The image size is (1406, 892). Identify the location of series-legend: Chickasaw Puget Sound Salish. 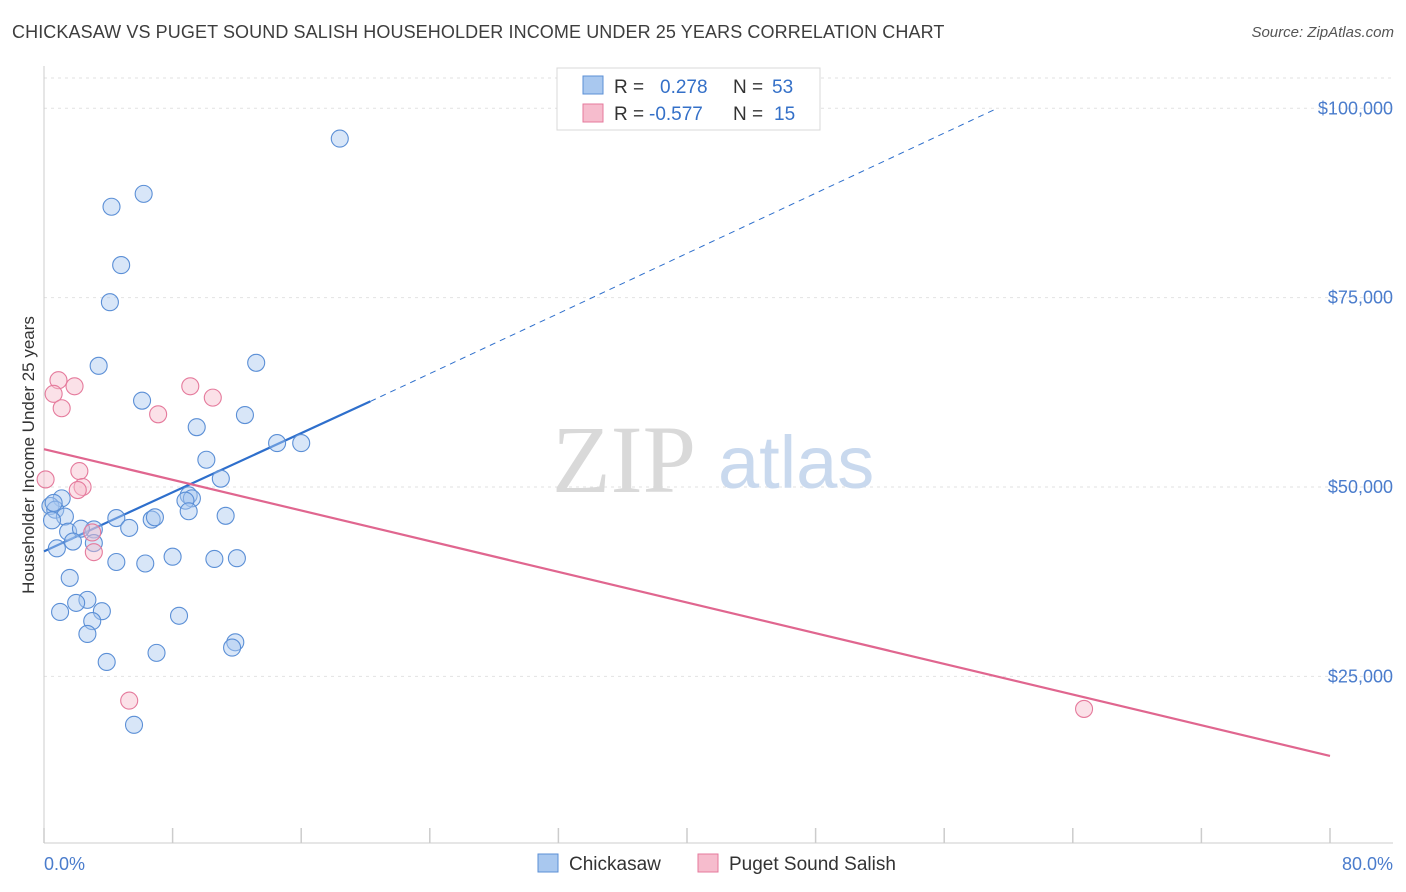
(716, 864).